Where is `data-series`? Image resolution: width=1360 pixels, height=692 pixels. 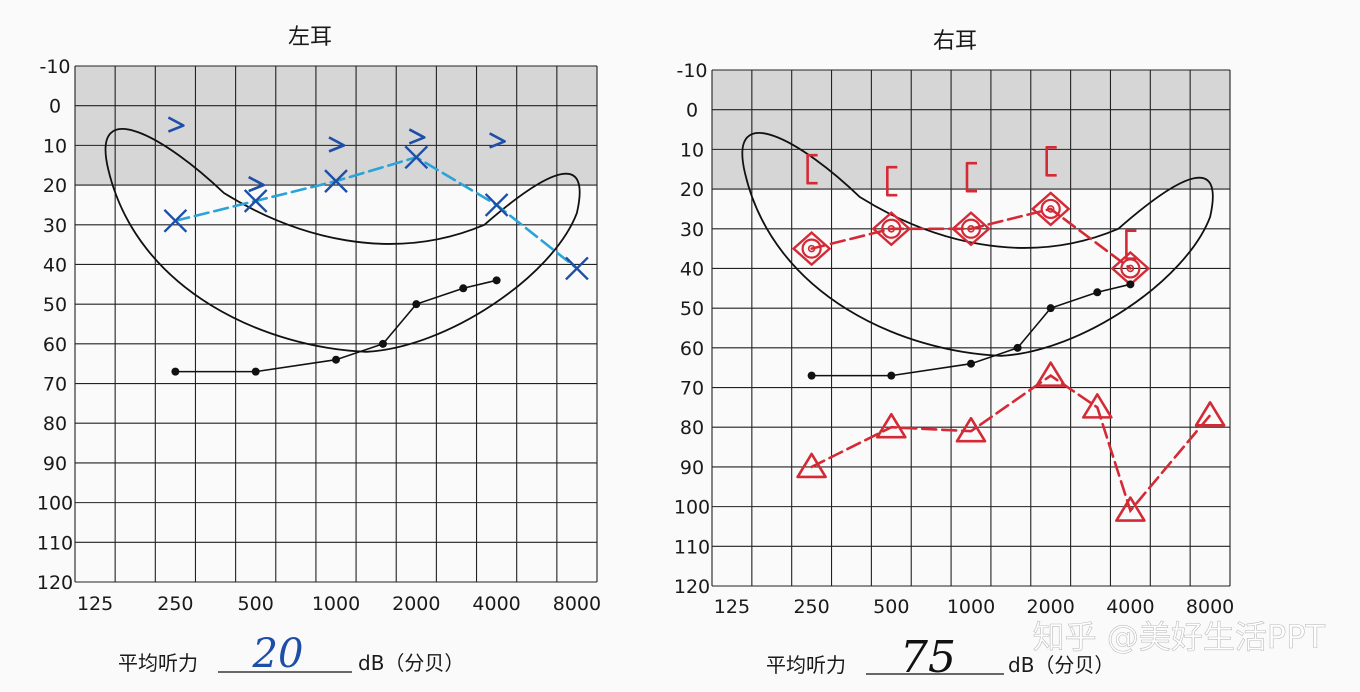 data-series is located at coordinates (376, 246).